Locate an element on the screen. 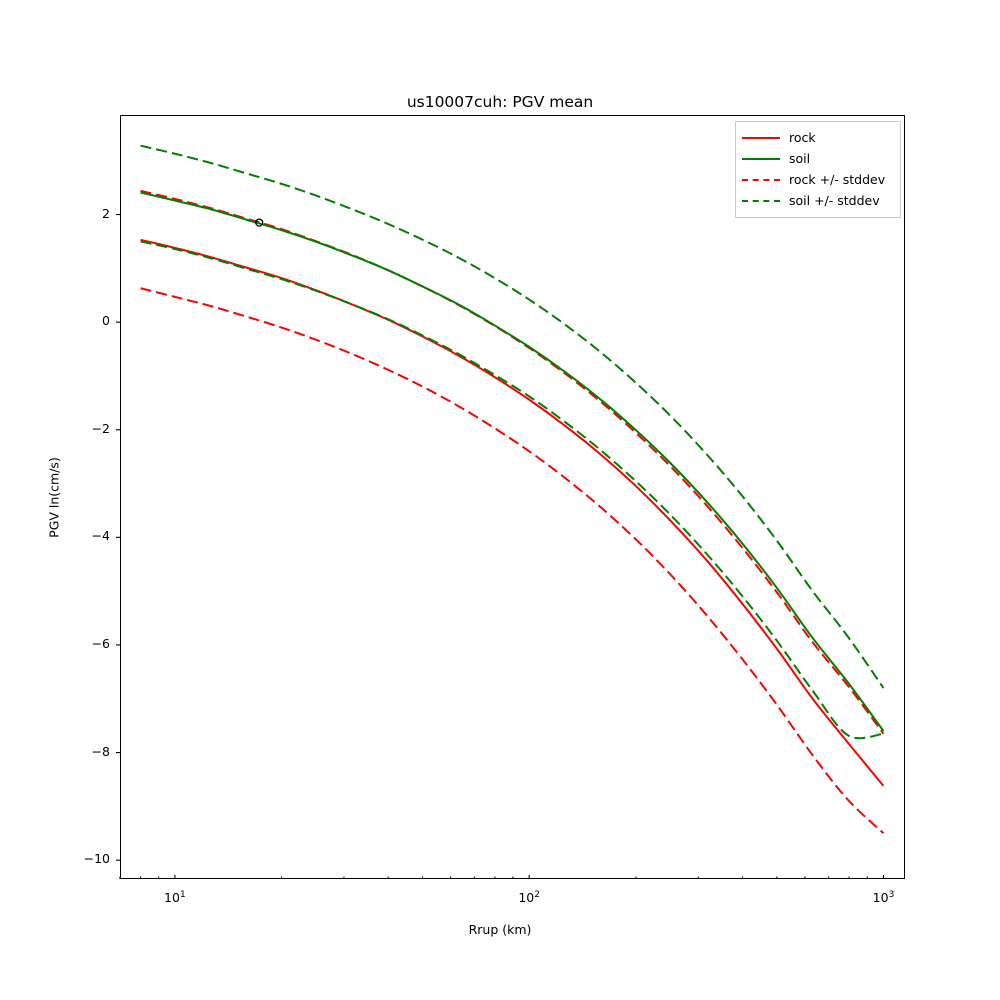 The height and width of the screenshot is (1000, 1000). legend-item: rock +/- stddev is located at coordinates (818, 179).